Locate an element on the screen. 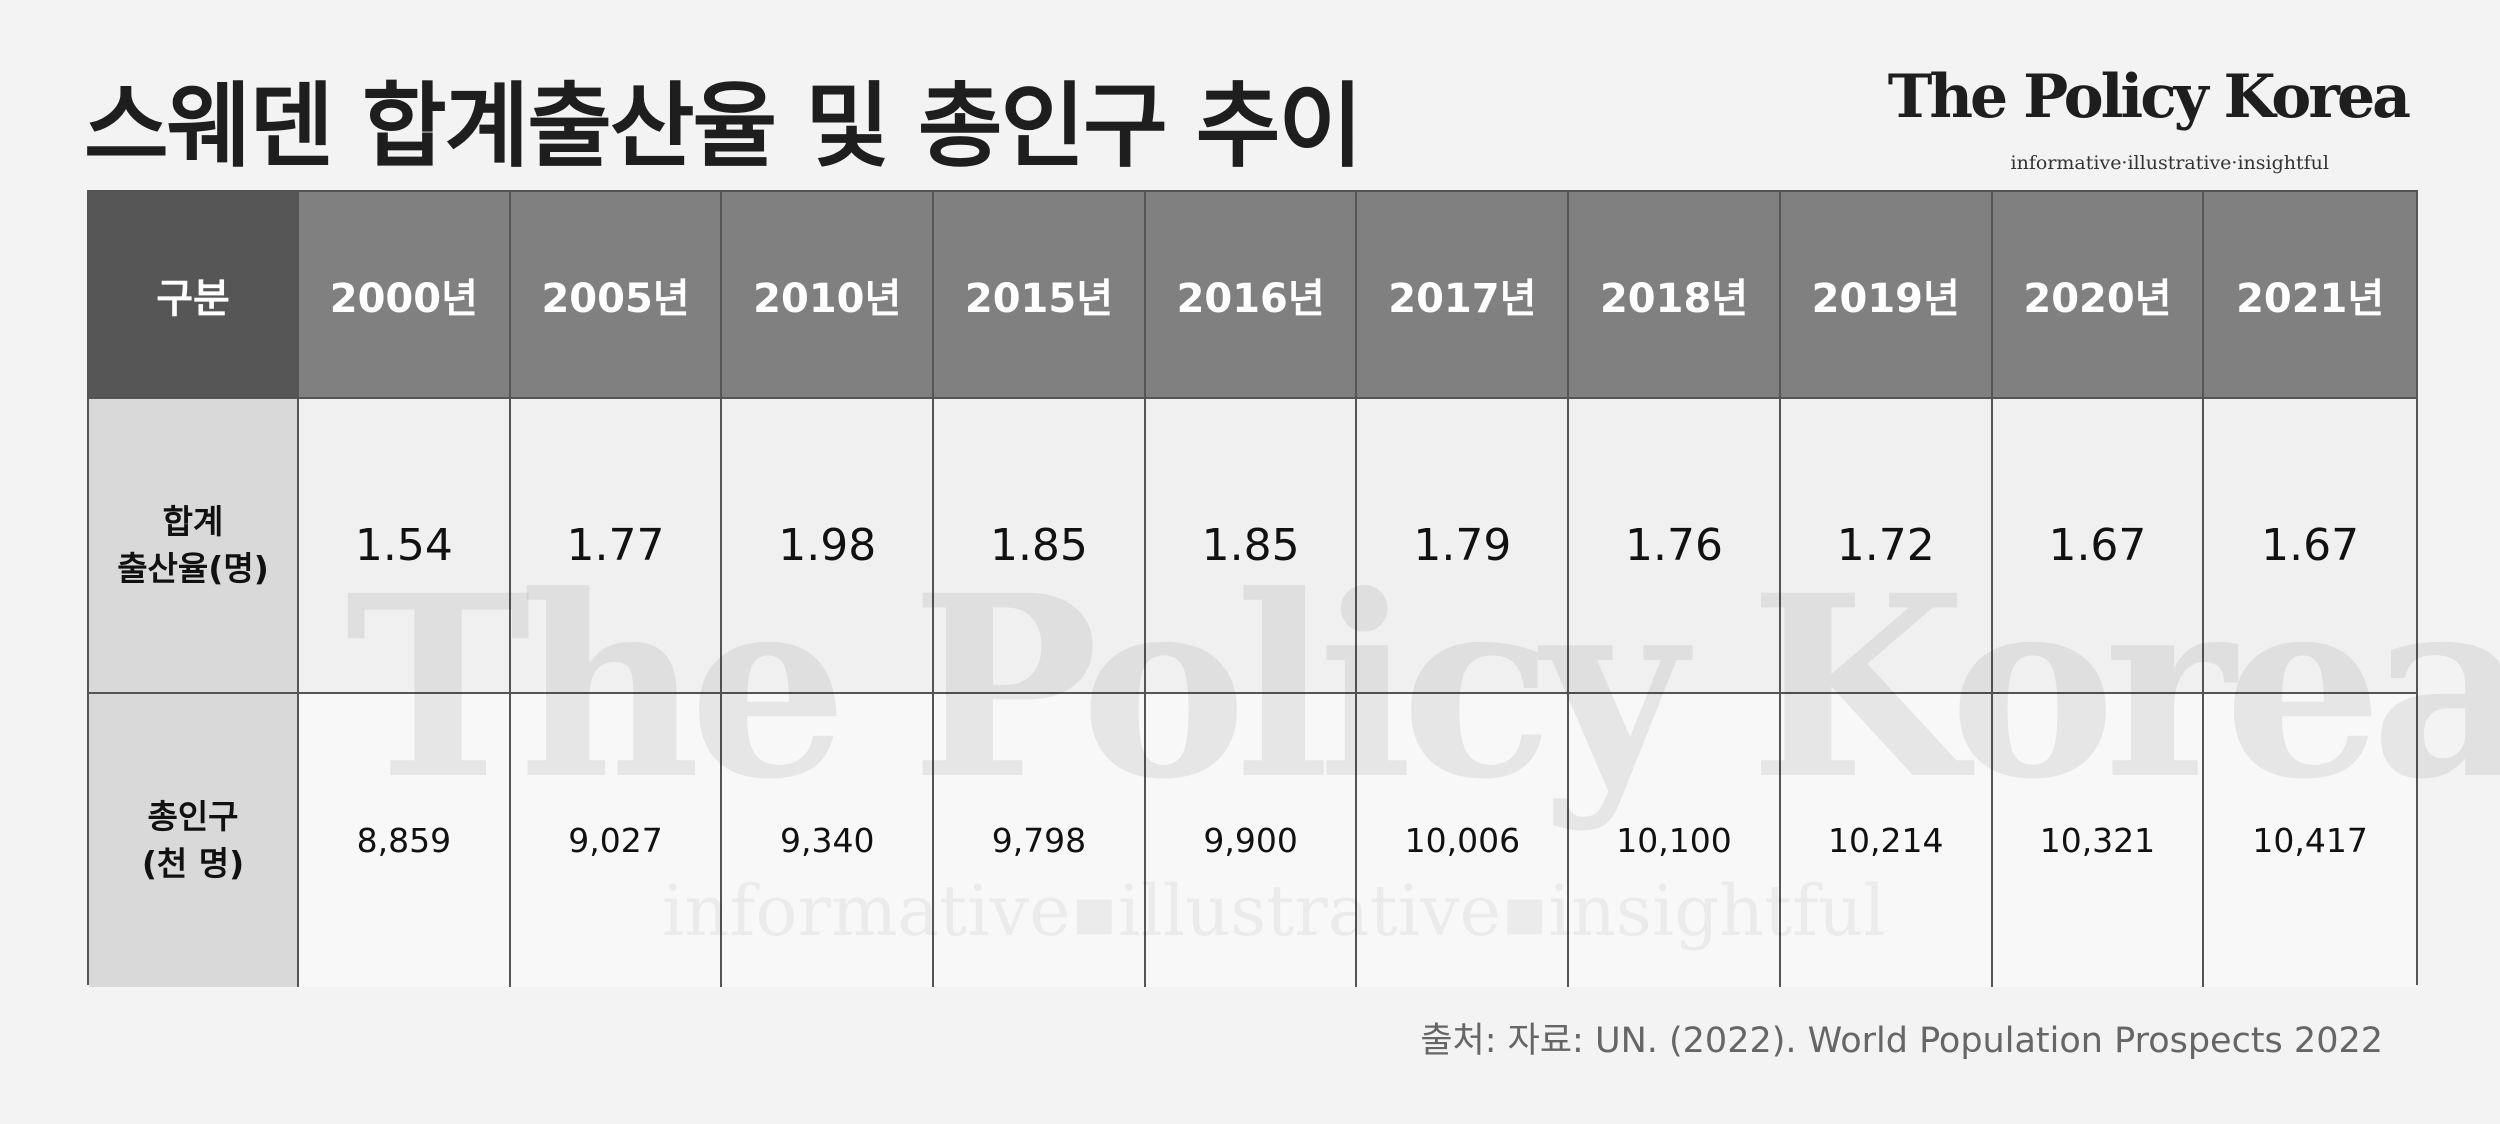 This screenshot has width=2500, height=1124. table-cell: 10,214 is located at coordinates (1886, 840).